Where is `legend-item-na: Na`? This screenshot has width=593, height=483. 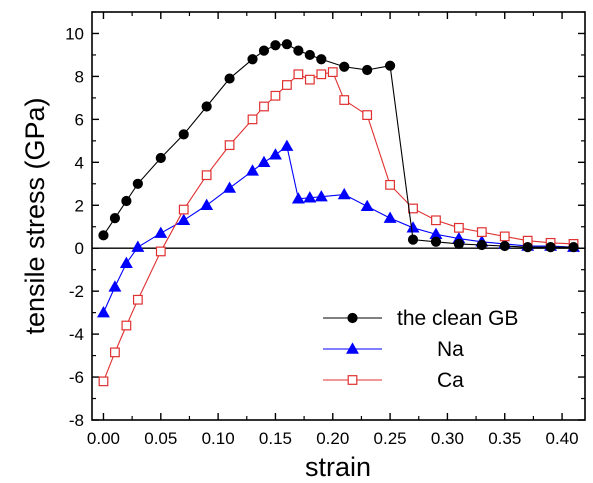
legend-item-na: Na is located at coordinates (393, 349).